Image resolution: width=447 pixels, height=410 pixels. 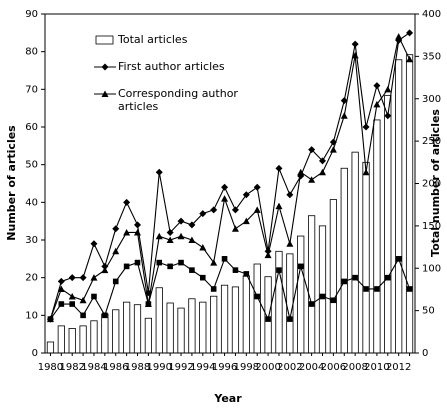 I want to click on x-tick-label: 1998, so click(x=246, y=367).